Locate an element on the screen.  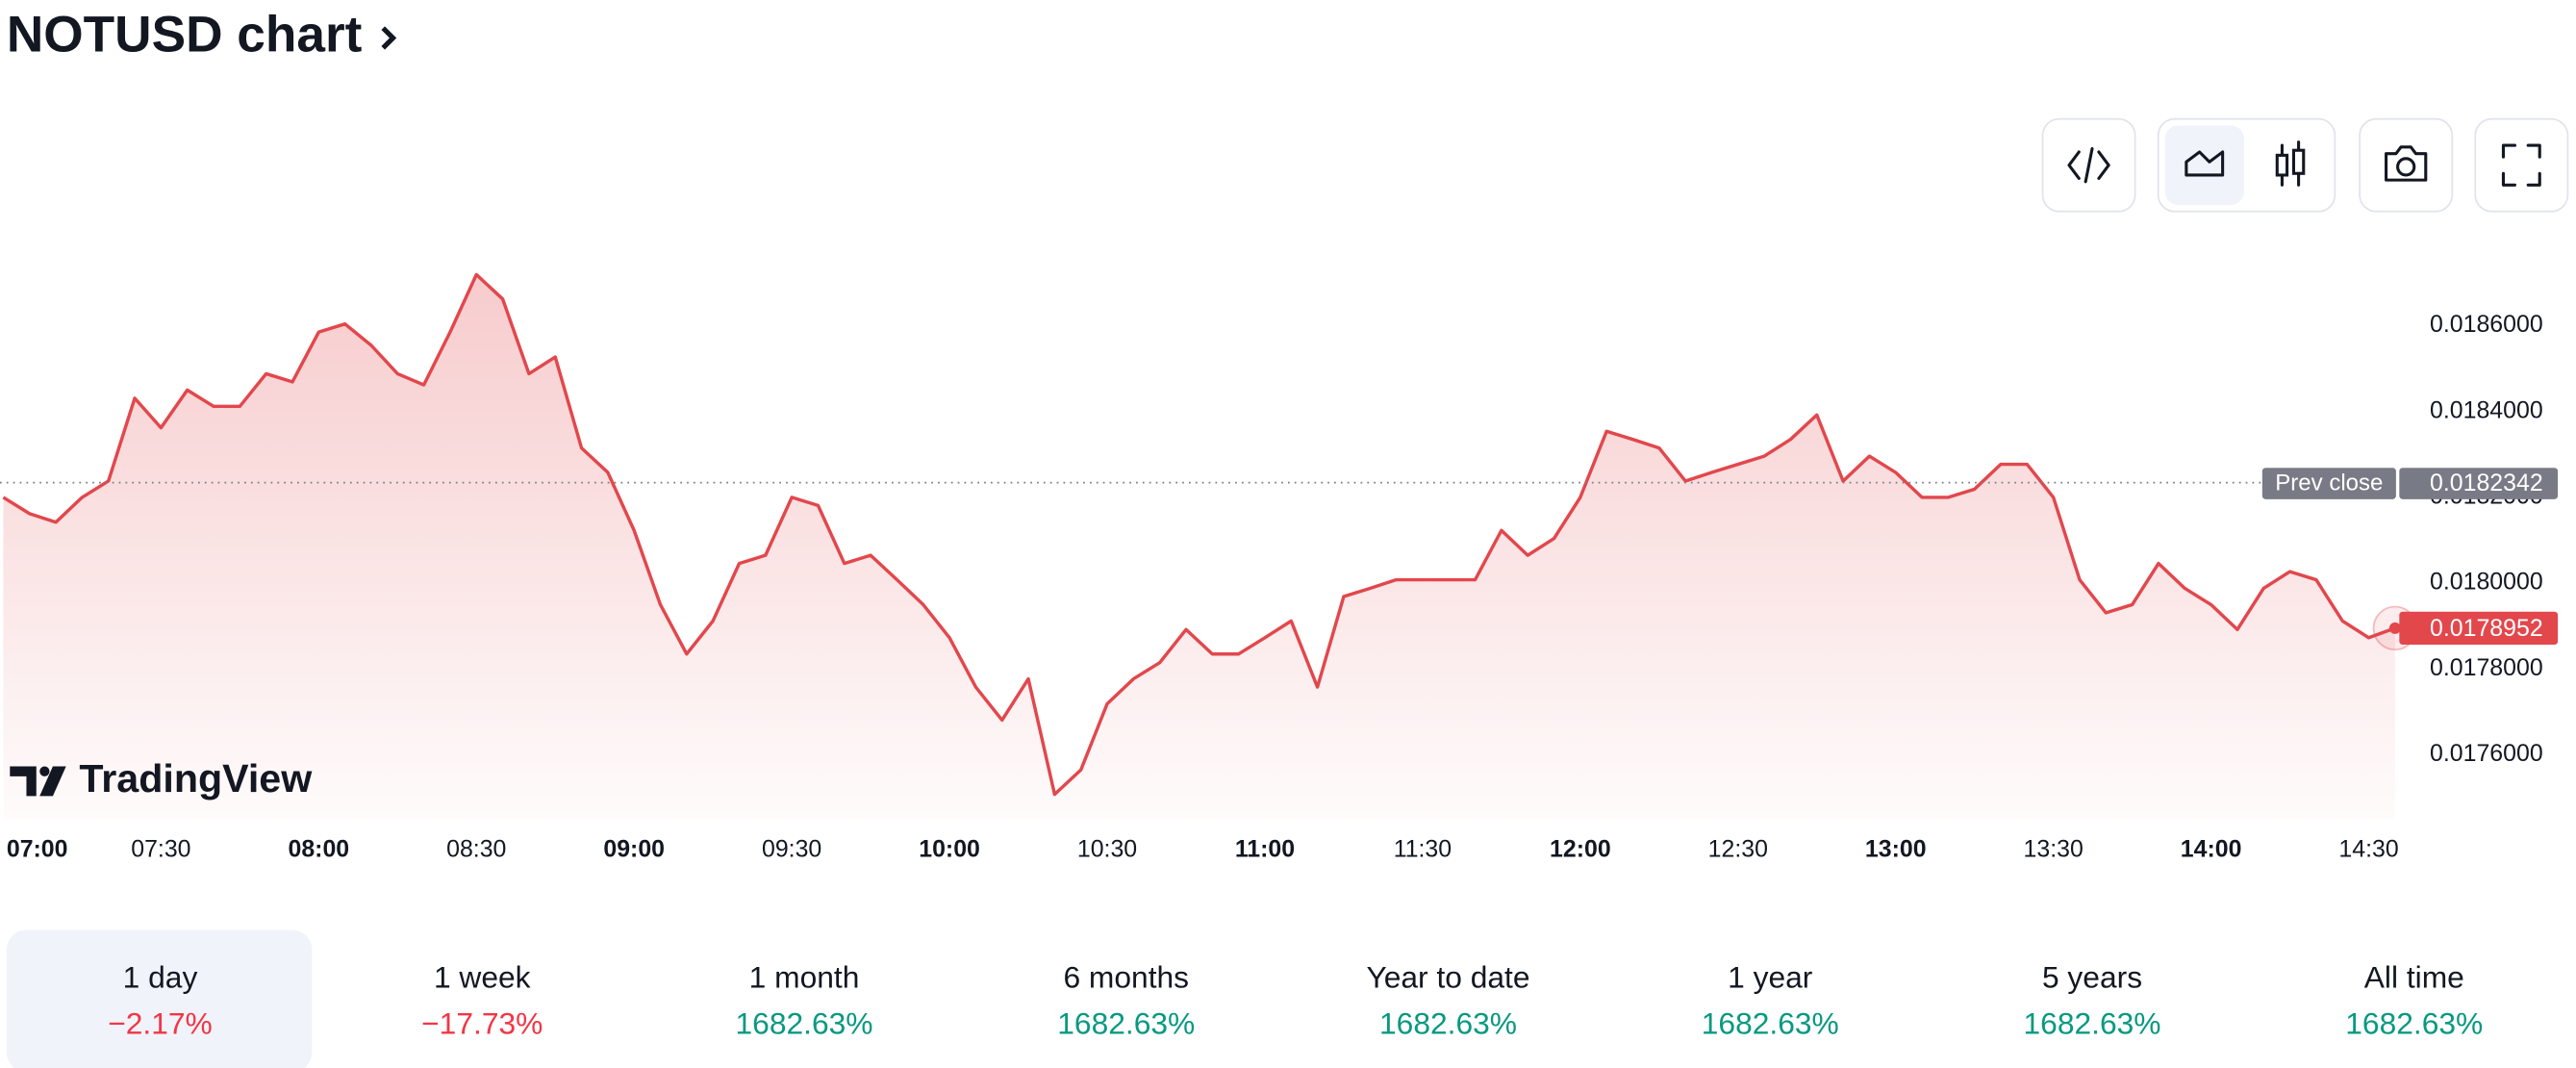
period-label: 1 day is located at coordinates (160, 976).